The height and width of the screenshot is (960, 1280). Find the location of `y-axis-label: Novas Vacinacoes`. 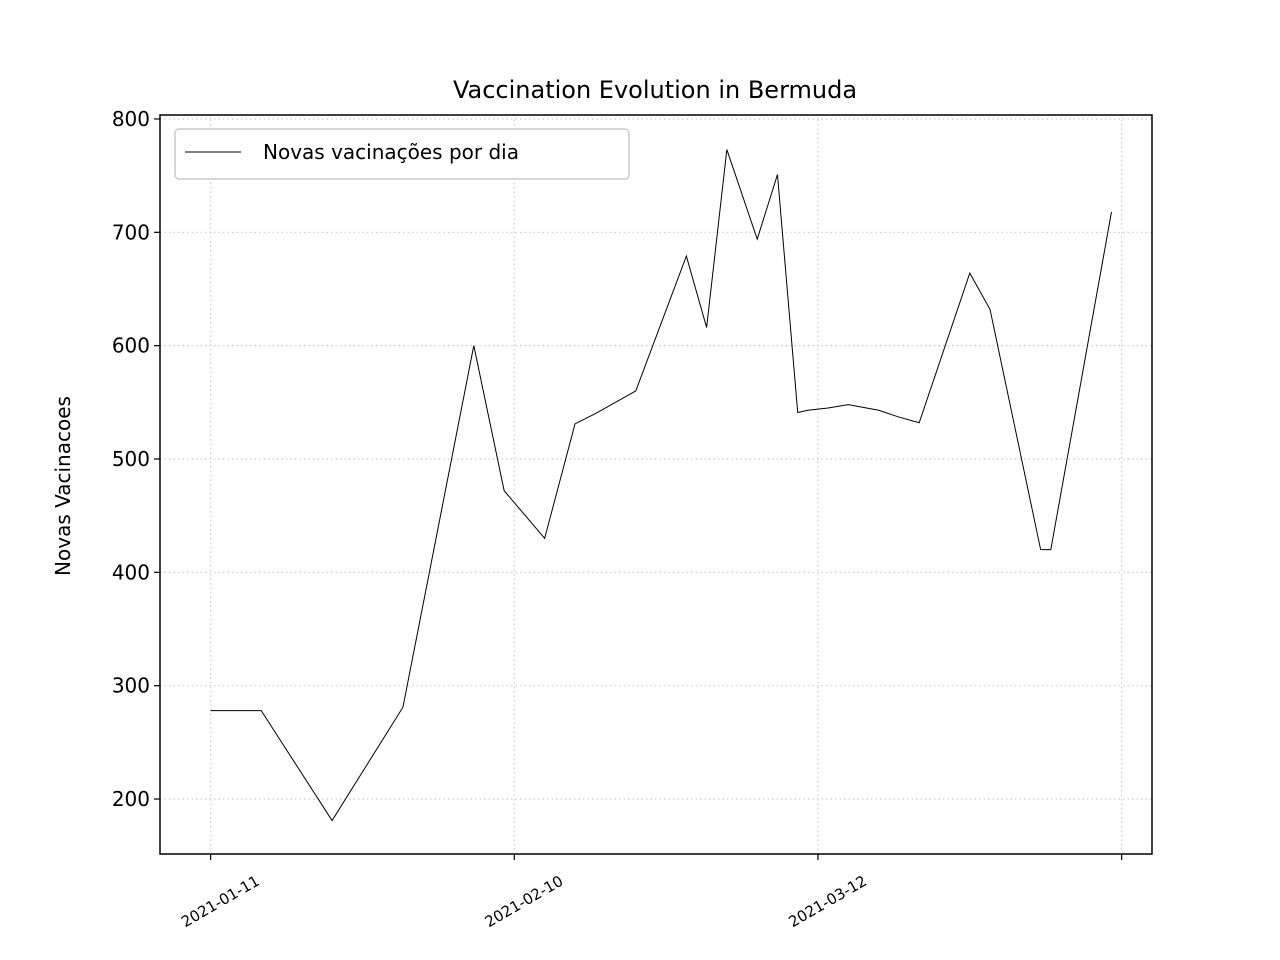

y-axis-label: Novas Vacinacoes is located at coordinates (63, 486).